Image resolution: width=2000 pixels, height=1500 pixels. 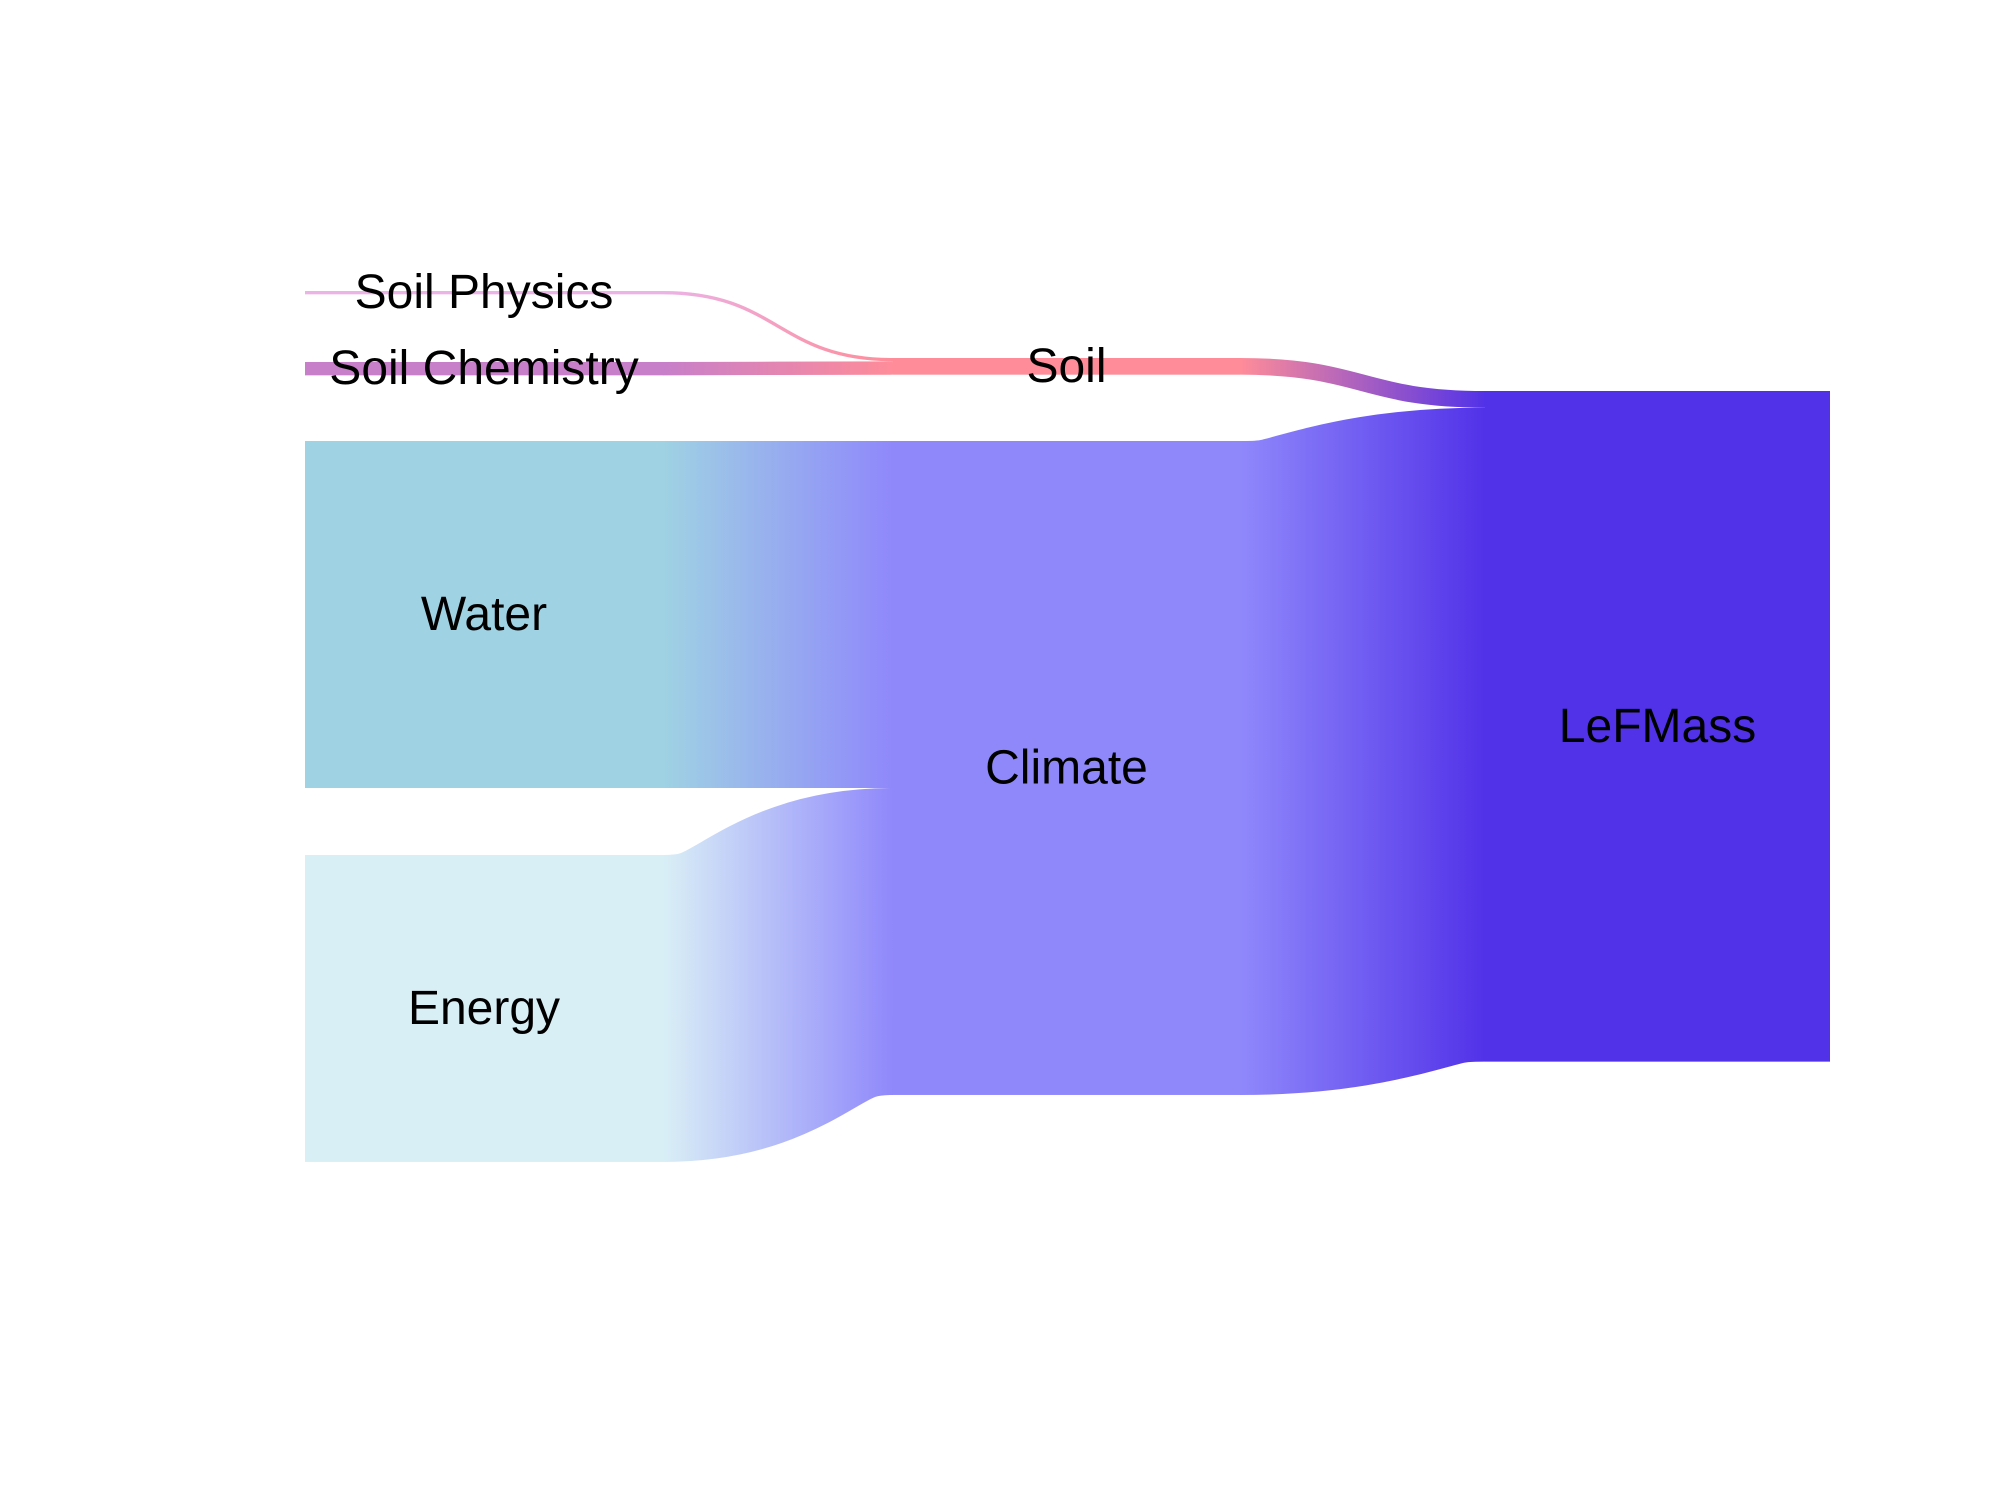 I want to click on link-energy-to-climate, so click(x=778, y=975).